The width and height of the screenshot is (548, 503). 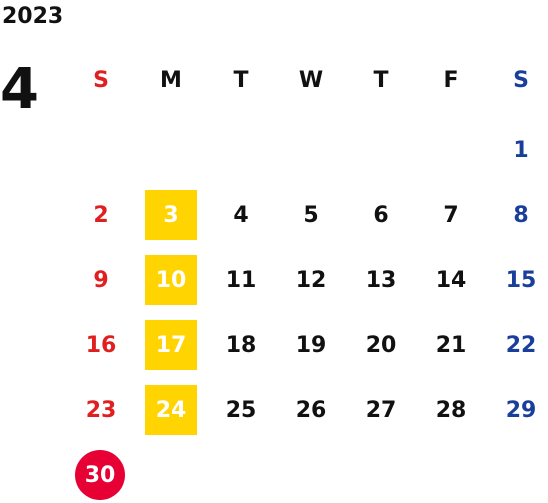 I want to click on day-cell-highlighted: 3, so click(x=171, y=215).